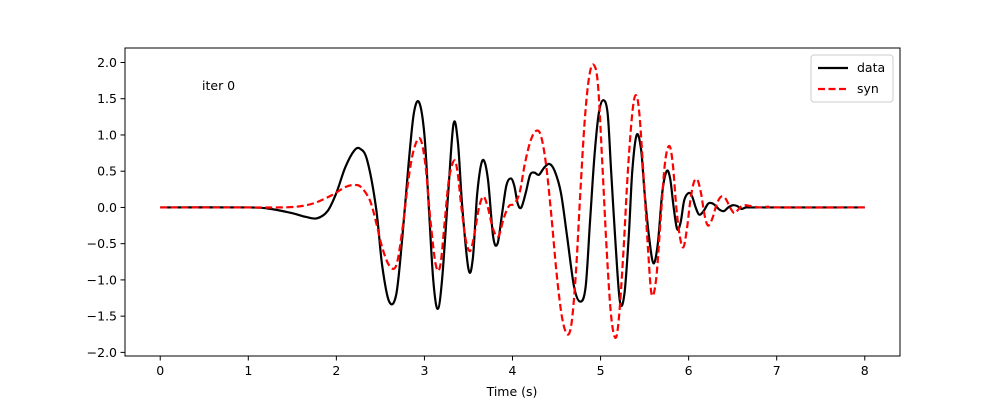 Image resolution: width=1000 pixels, height=400 pixels. What do you see at coordinates (107, 98) in the screenshot?
I see `y-tick-label: 1.5` at bounding box center [107, 98].